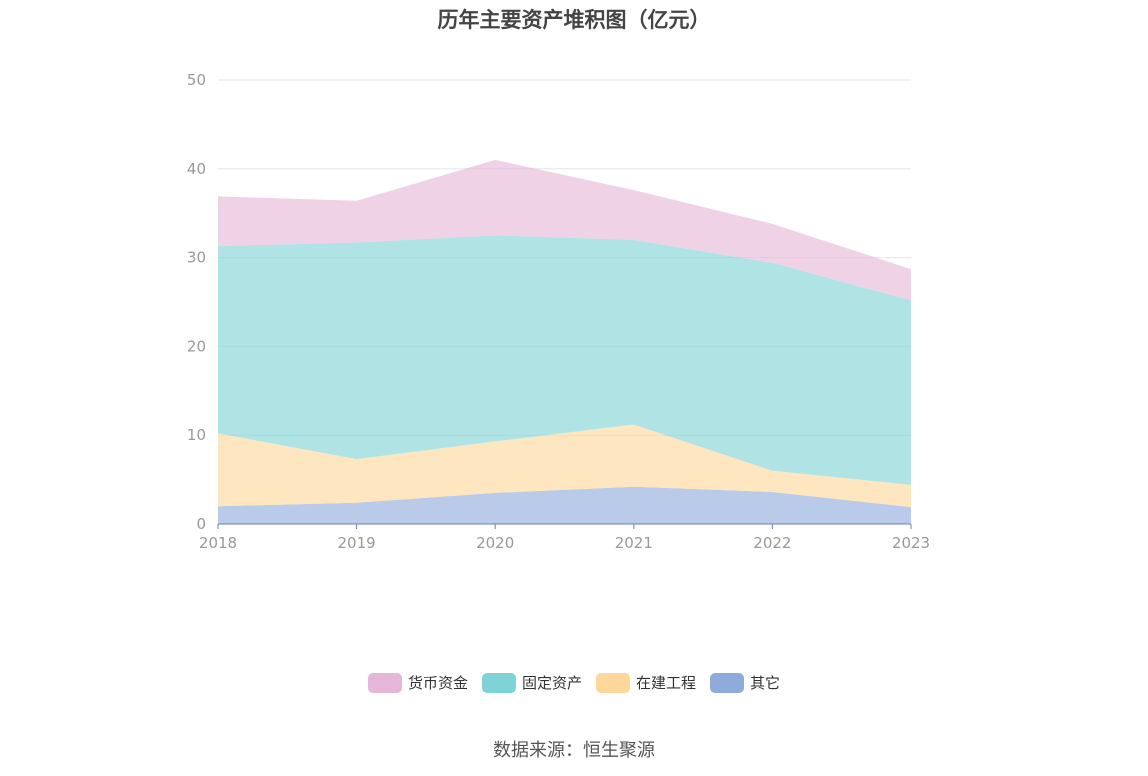  I want to click on y-tick-label: 50, so click(196, 80).